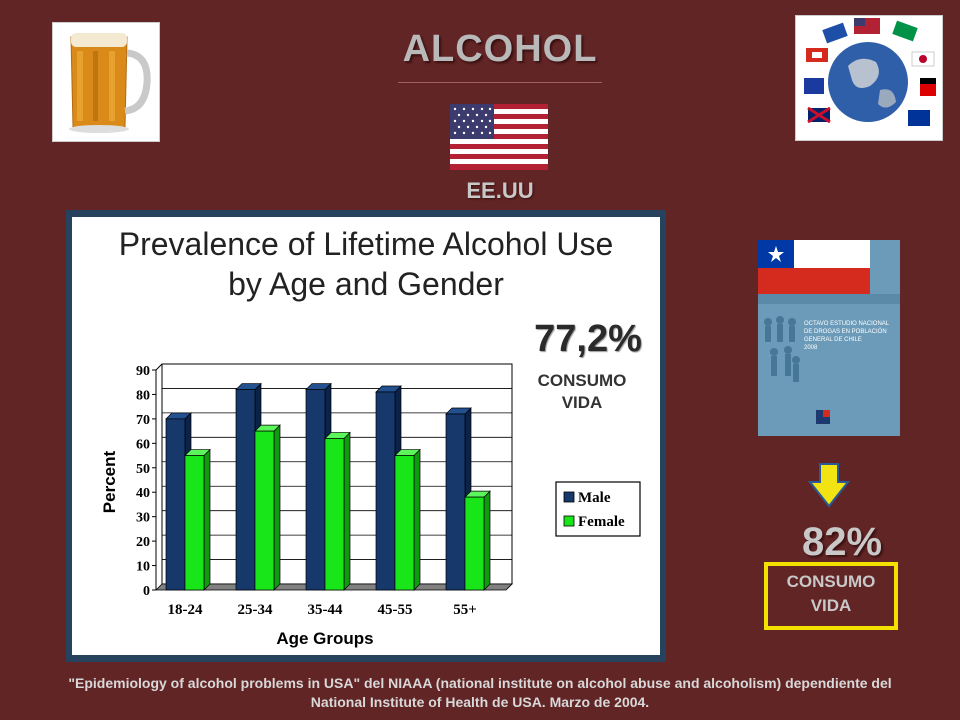 The height and width of the screenshot is (720, 960). I want to click on chile-flag-icon, so click(829, 338).